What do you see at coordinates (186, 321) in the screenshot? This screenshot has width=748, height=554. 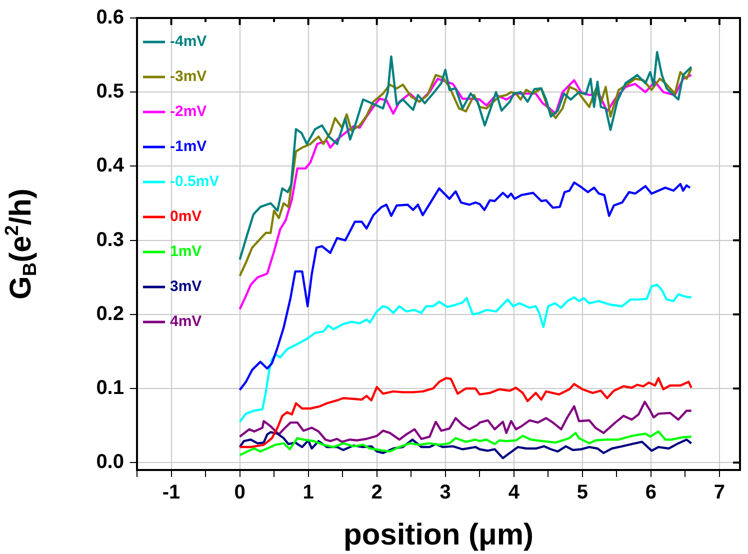 I see `legend-label: 4mV` at bounding box center [186, 321].